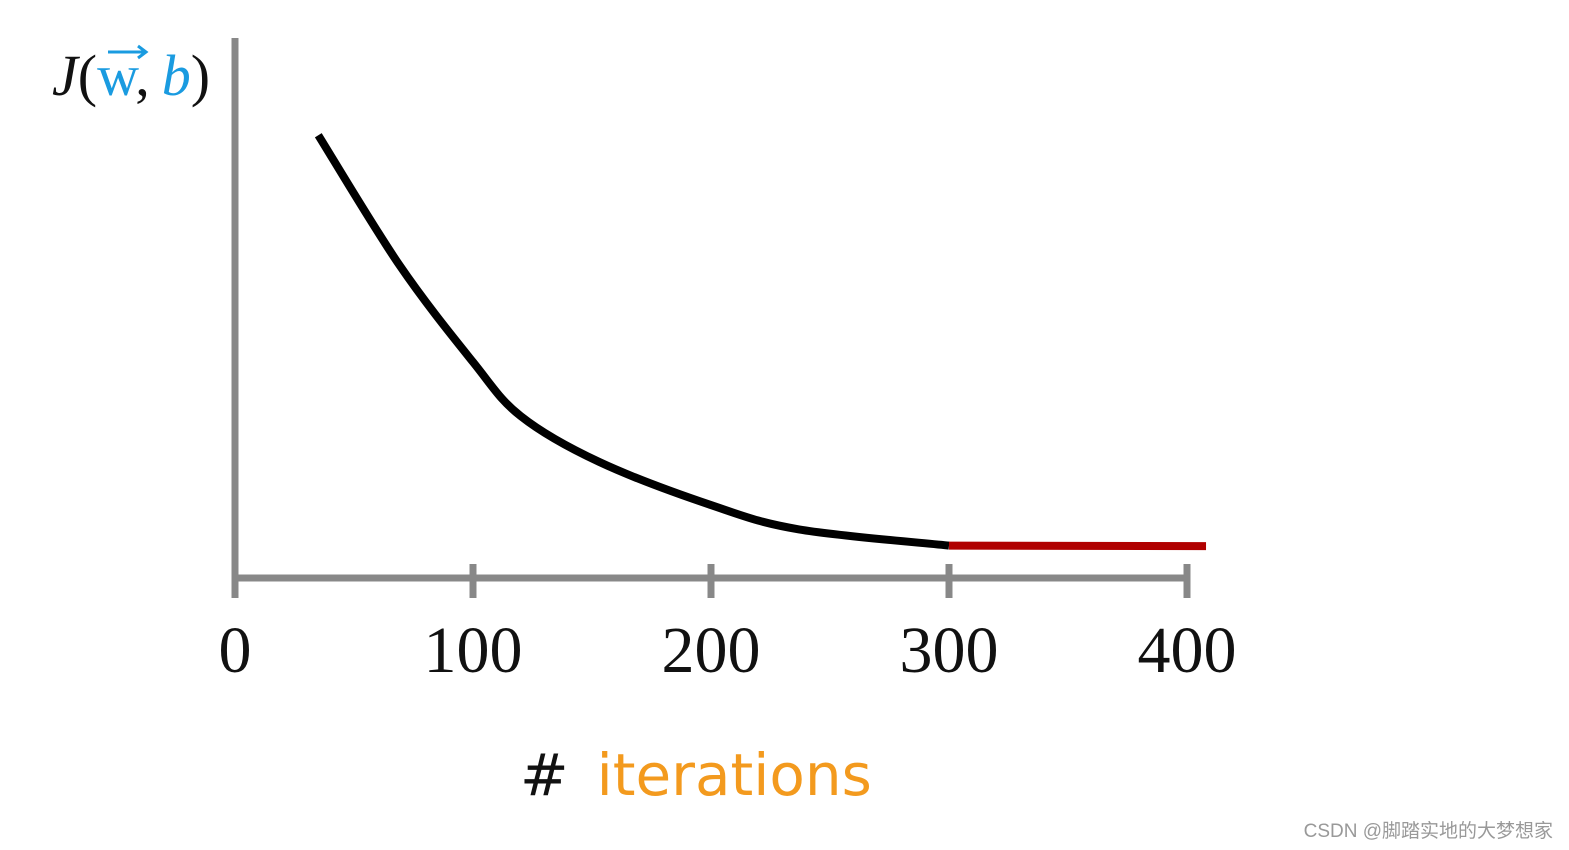  Describe the element at coordinates (176, 75) in the screenshot. I see `y-label-part: b` at that location.